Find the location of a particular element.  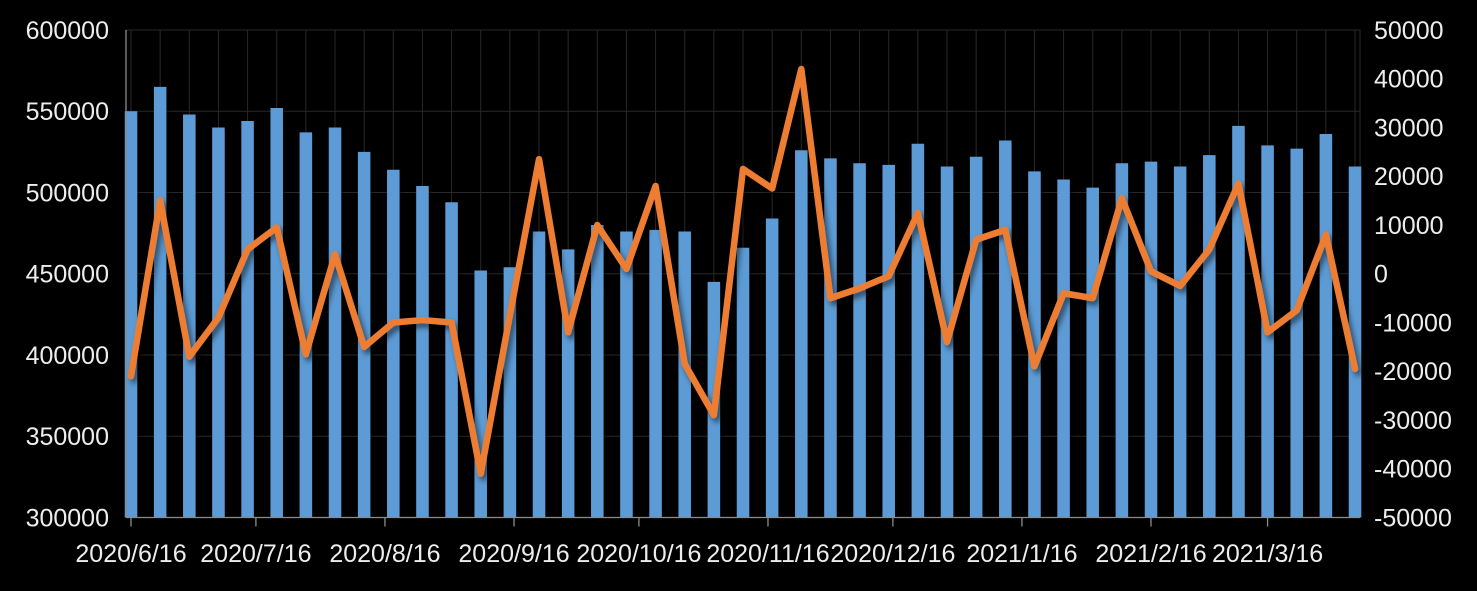

x-axis-tick-label: 2020/6/16 is located at coordinates (130, 554).